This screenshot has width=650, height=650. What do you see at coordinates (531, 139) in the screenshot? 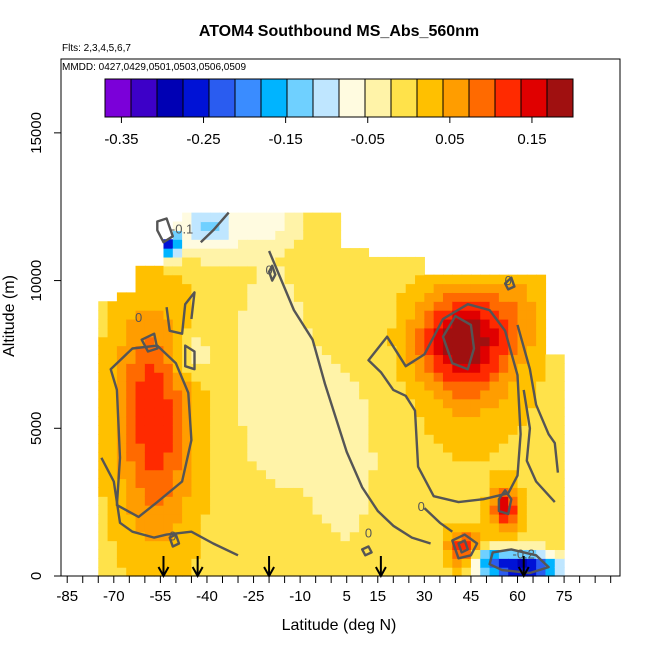
I see `colorbar-tick-label: 0.15` at bounding box center [531, 139].